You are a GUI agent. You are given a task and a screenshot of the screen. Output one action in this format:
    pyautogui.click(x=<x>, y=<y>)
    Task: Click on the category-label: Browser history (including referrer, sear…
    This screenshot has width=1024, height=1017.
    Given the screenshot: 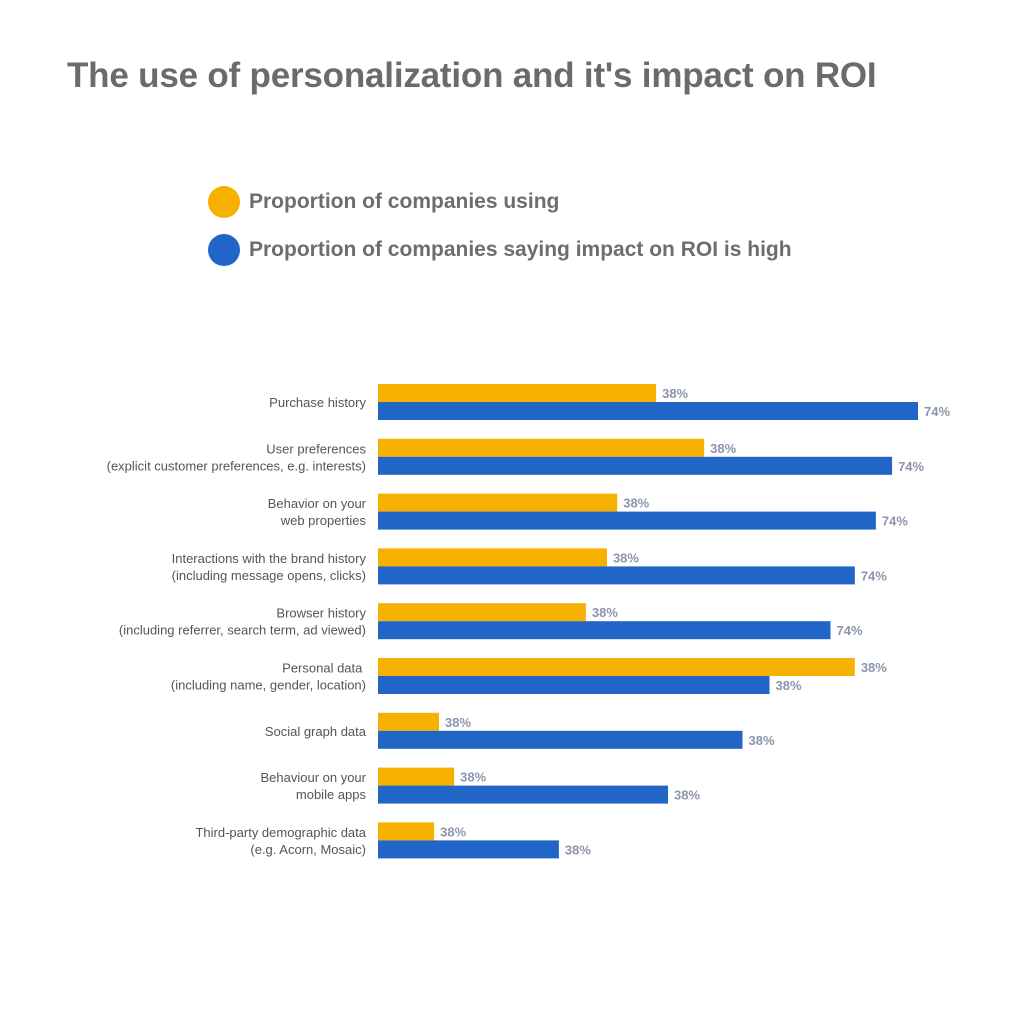 What is the action you would take?
    pyautogui.click(x=243, y=622)
    